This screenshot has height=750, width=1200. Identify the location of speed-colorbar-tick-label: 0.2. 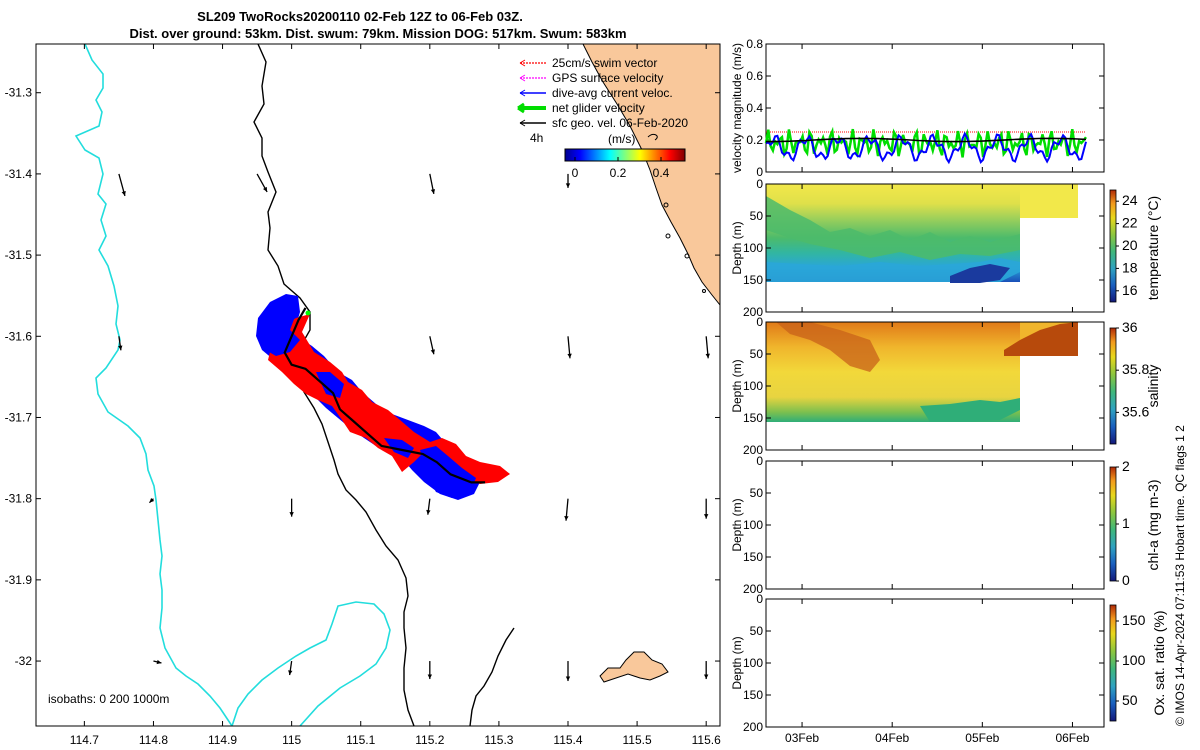
(618, 173).